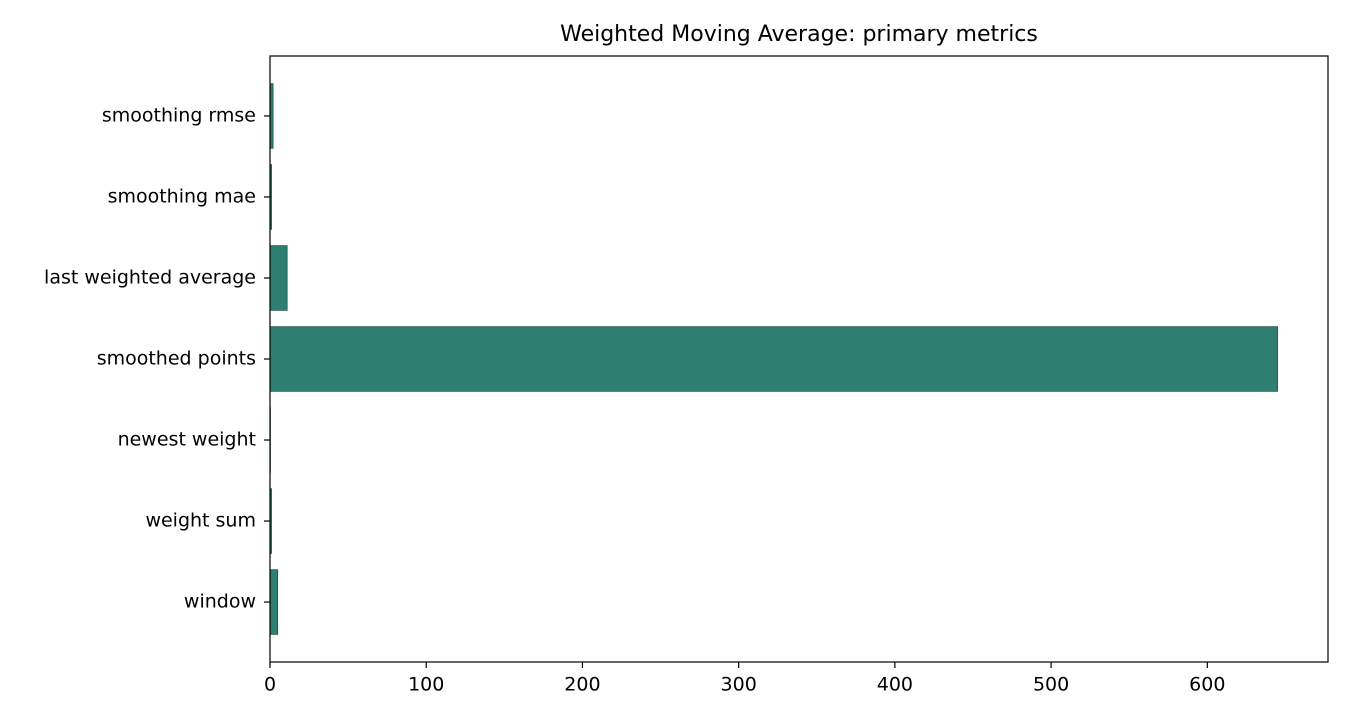  I want to click on x-tick-label: 100, so click(426, 685).